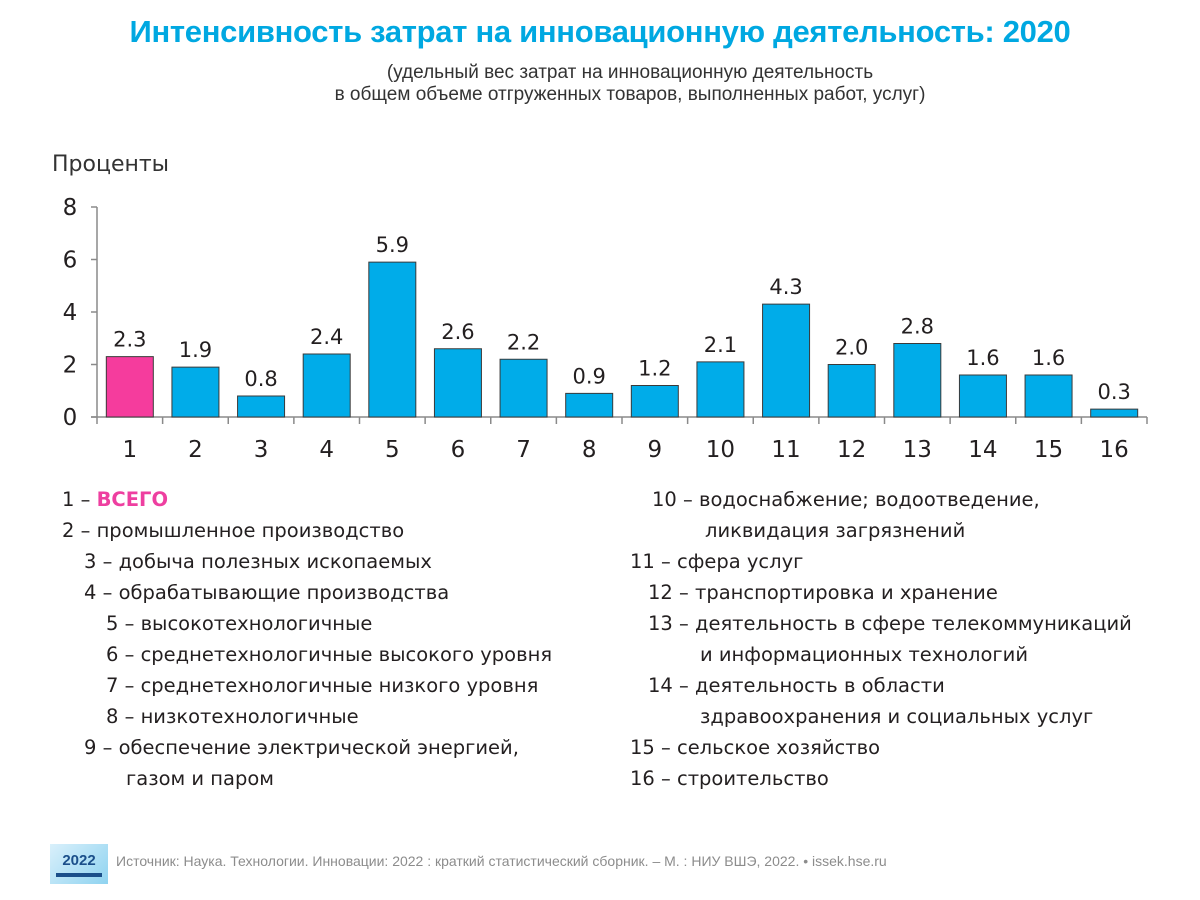 The width and height of the screenshot is (1200, 900). What do you see at coordinates (261, 450) in the screenshot?
I see `x-tick-label: 3` at bounding box center [261, 450].